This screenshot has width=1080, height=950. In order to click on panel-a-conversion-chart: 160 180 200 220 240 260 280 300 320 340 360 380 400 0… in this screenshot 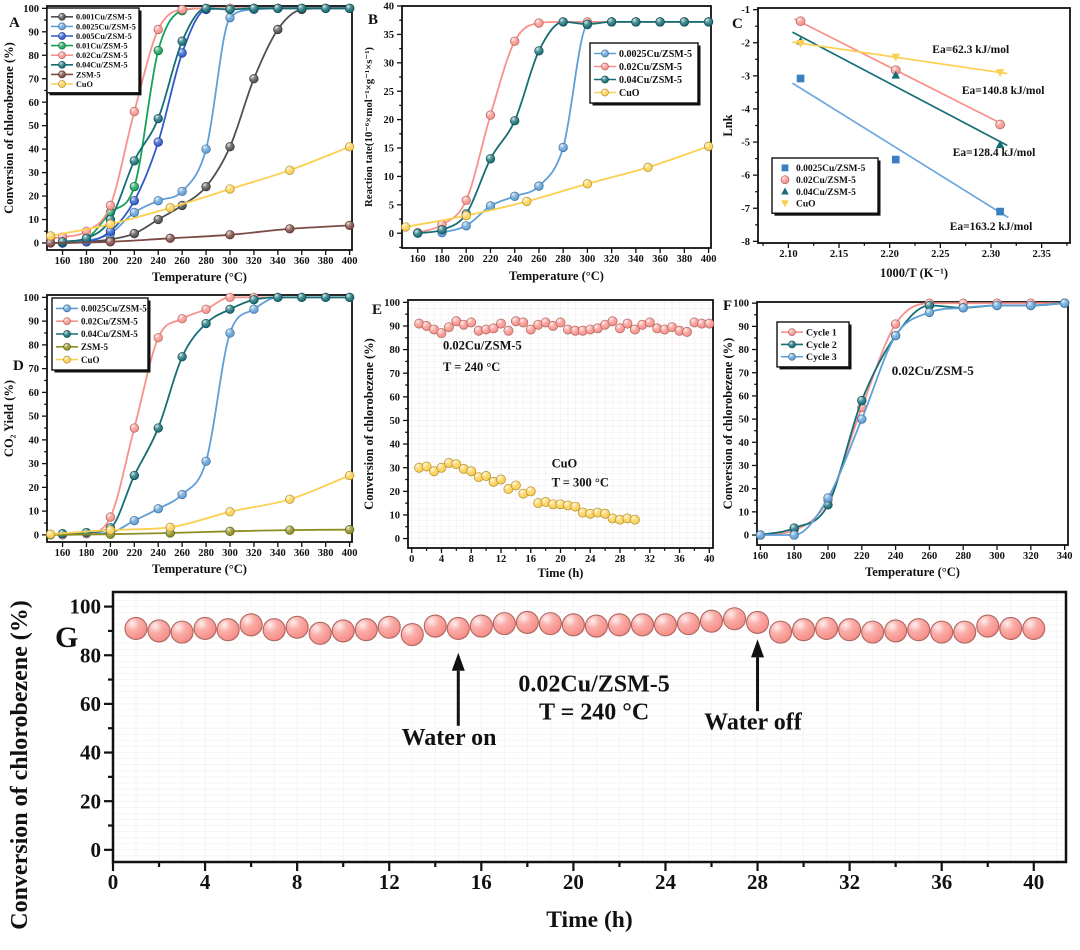, I will do `click(180, 145)`.